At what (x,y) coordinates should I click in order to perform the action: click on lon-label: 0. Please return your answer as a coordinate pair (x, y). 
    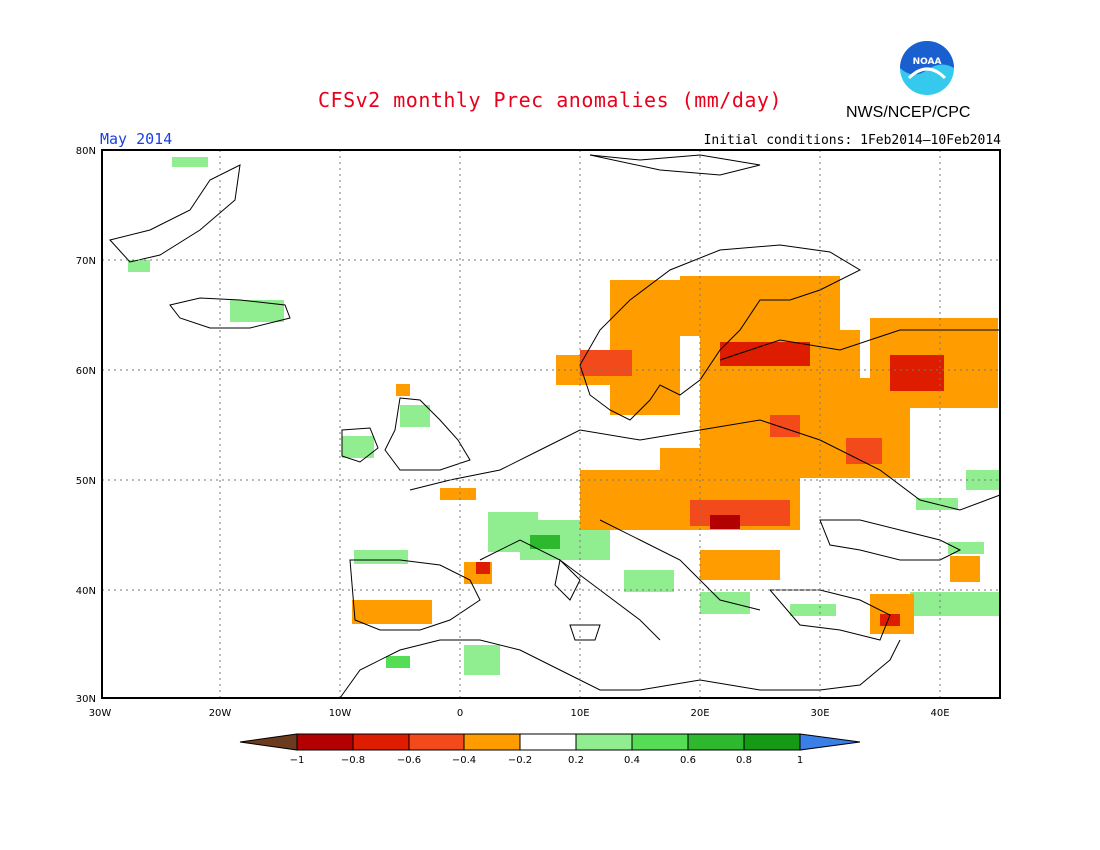
    Looking at the image, I should click on (460, 713).